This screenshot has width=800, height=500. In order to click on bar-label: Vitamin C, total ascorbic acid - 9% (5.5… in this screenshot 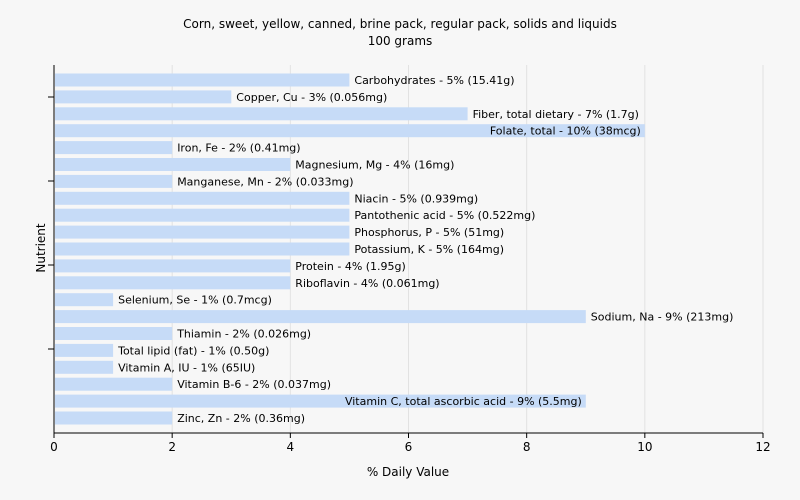, I will do `click(463, 401)`.